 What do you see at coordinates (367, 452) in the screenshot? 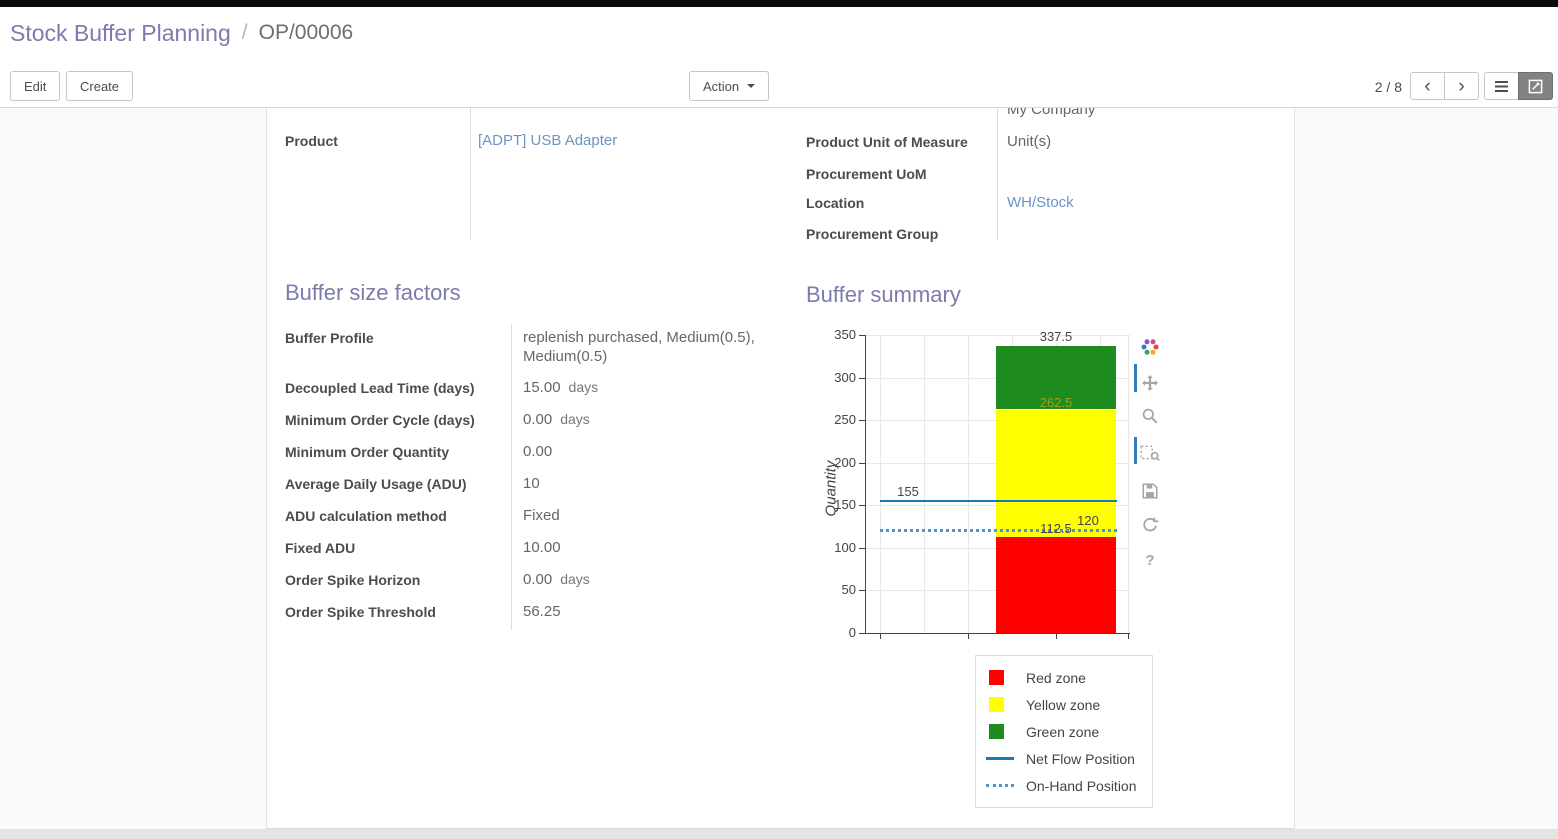
I see `field-label: Minimum Order Quantity` at bounding box center [367, 452].